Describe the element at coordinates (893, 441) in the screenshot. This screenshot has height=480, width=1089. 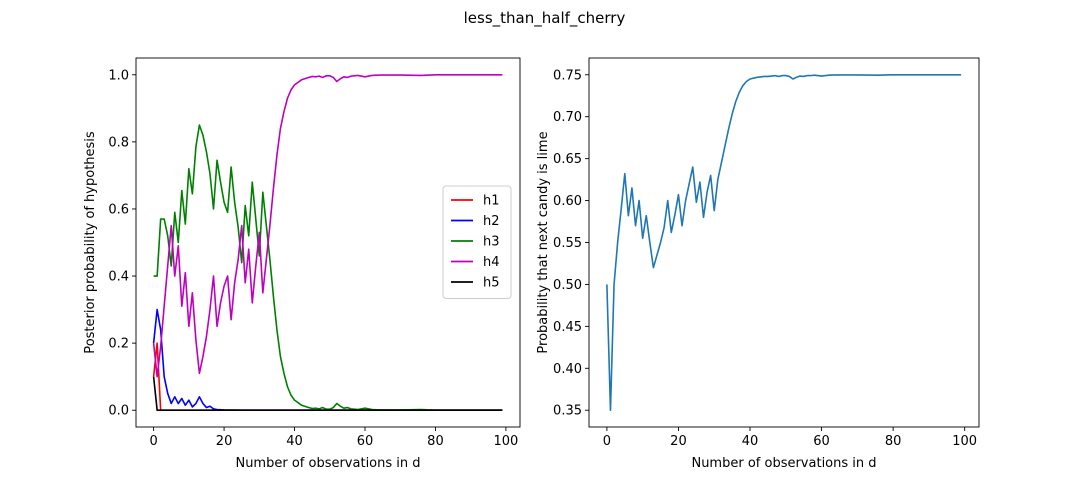
I see `right-x-tick-label: 80` at that location.